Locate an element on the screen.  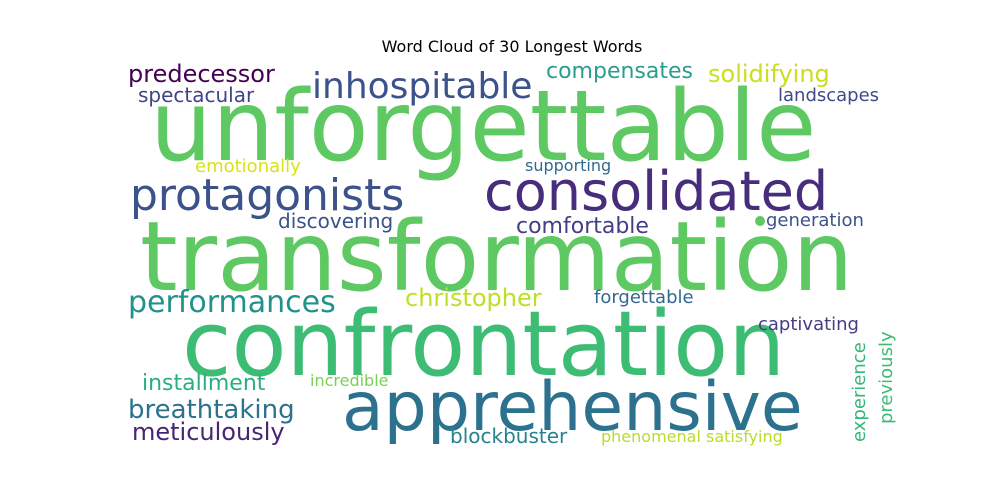
word-confrontation: confrontation is located at coordinates (483, 344).